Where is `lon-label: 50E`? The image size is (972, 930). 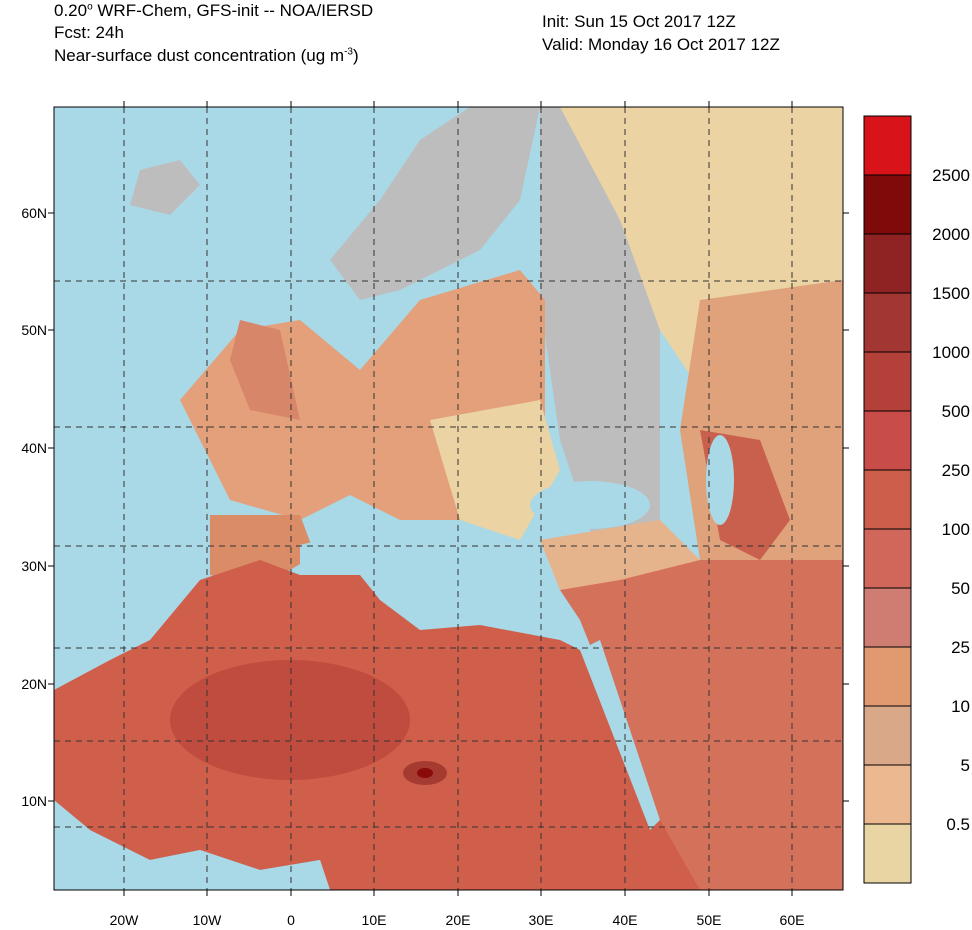
lon-label: 50E is located at coordinates (709, 920).